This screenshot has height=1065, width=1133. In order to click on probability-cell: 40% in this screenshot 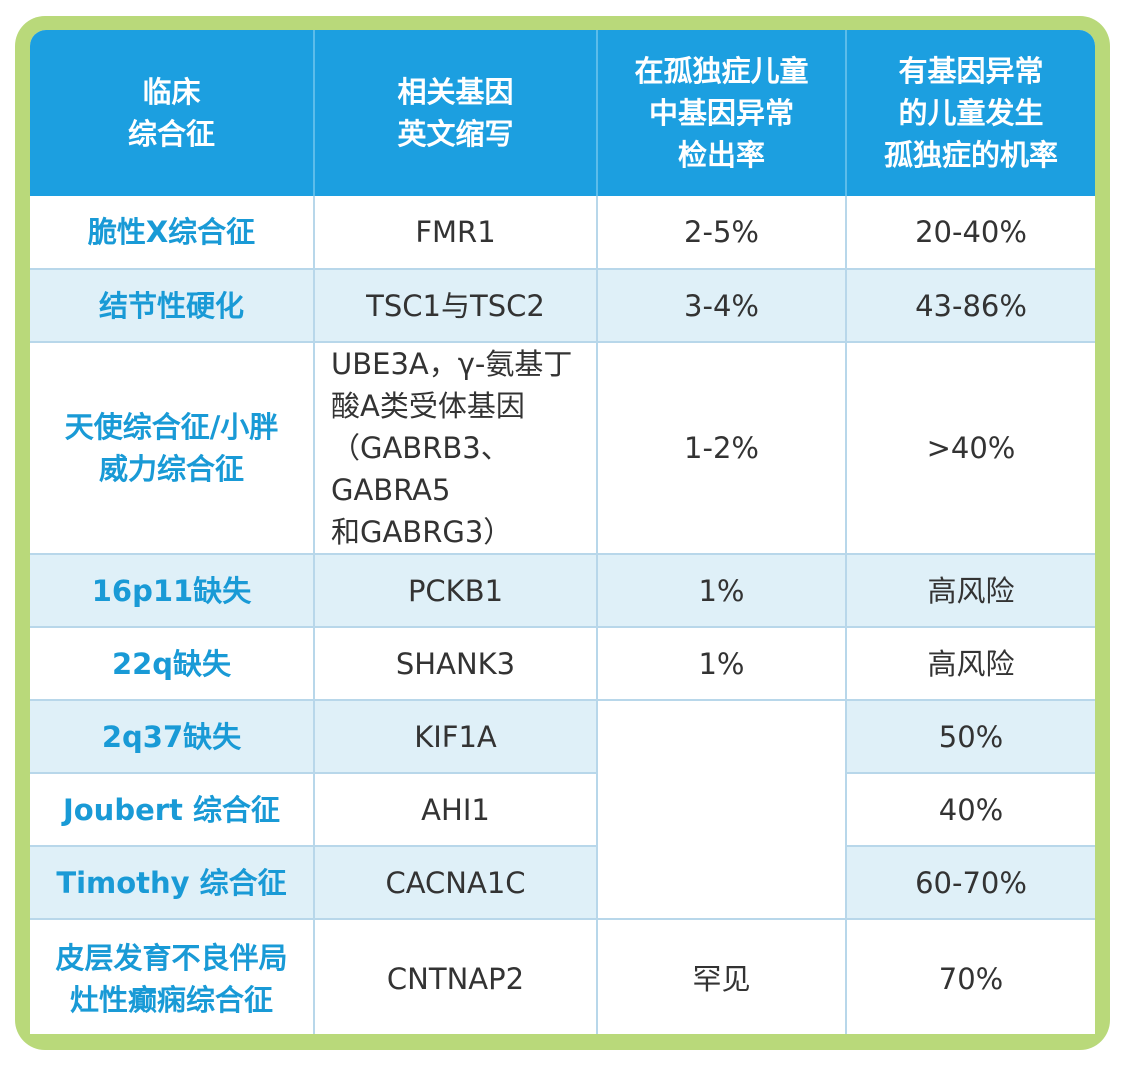, I will do `click(970, 810)`.